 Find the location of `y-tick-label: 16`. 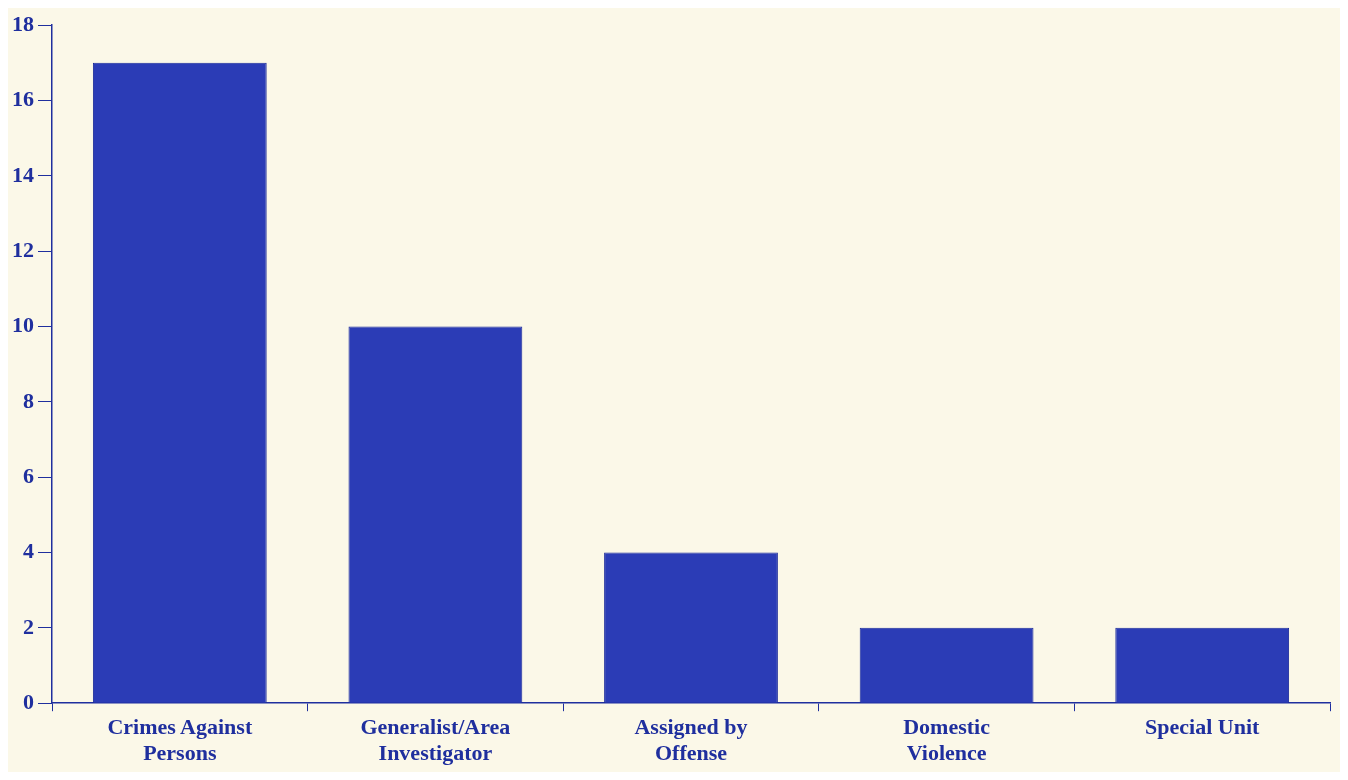

y-tick-label: 16 is located at coordinates (23, 99).